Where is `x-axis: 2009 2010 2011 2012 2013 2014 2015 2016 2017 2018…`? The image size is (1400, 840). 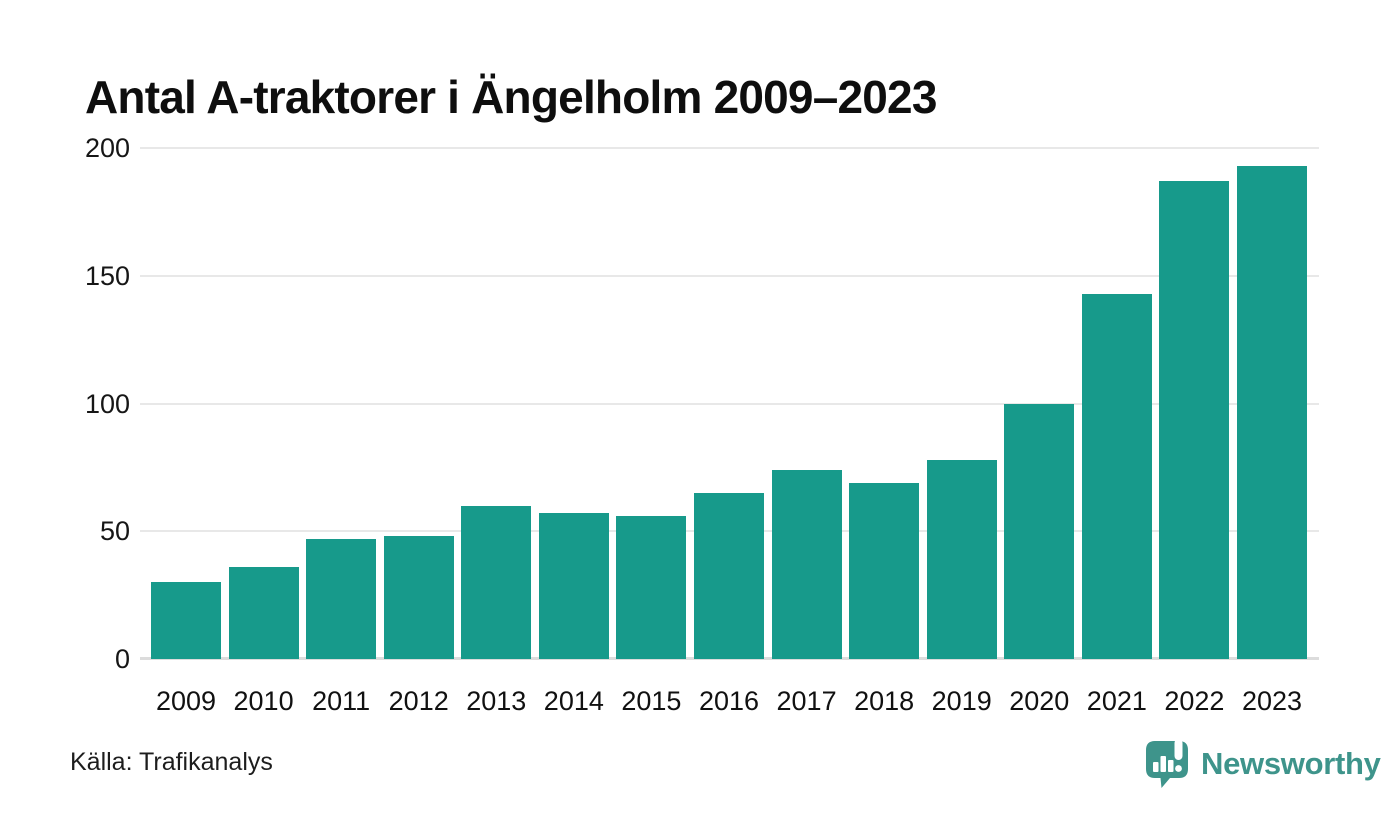
x-axis: 2009 2010 2011 2012 2013 2014 2015 2016 2017 2018… is located at coordinates (729, 706).